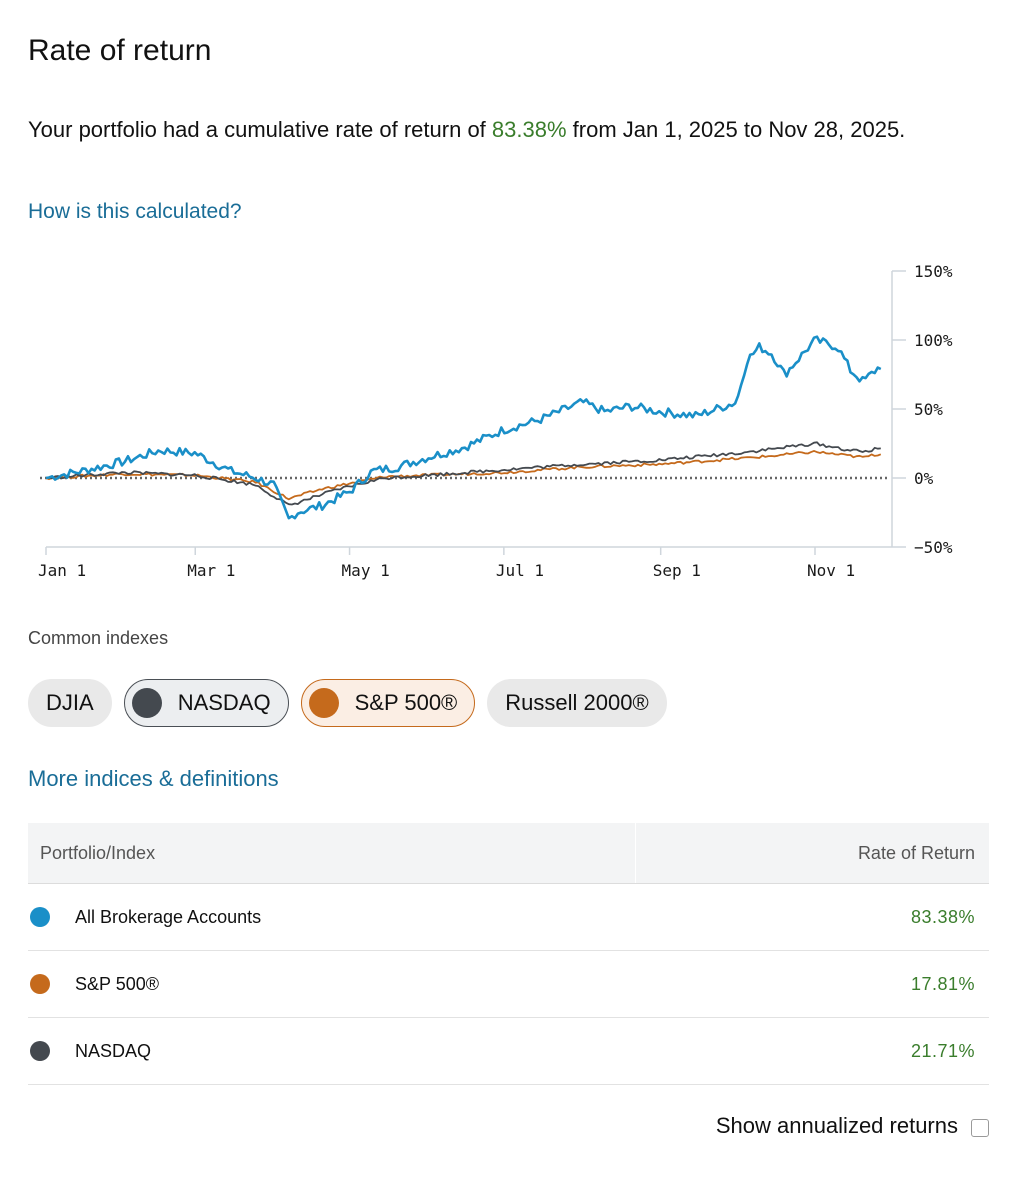  I want to click on annualized-returns-toggle: Show annualized returns, so click(852, 1126).